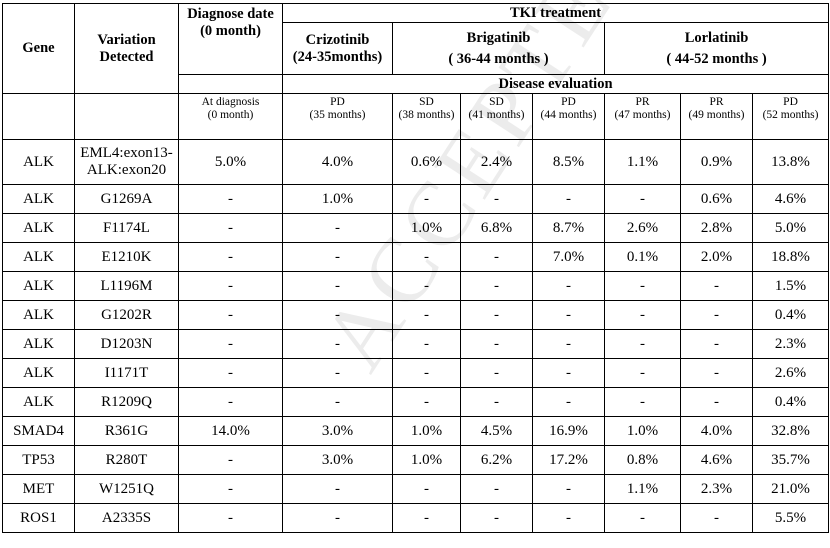 The width and height of the screenshot is (830, 548). I want to click on timepoint-header-line: (0 month), so click(230, 115).